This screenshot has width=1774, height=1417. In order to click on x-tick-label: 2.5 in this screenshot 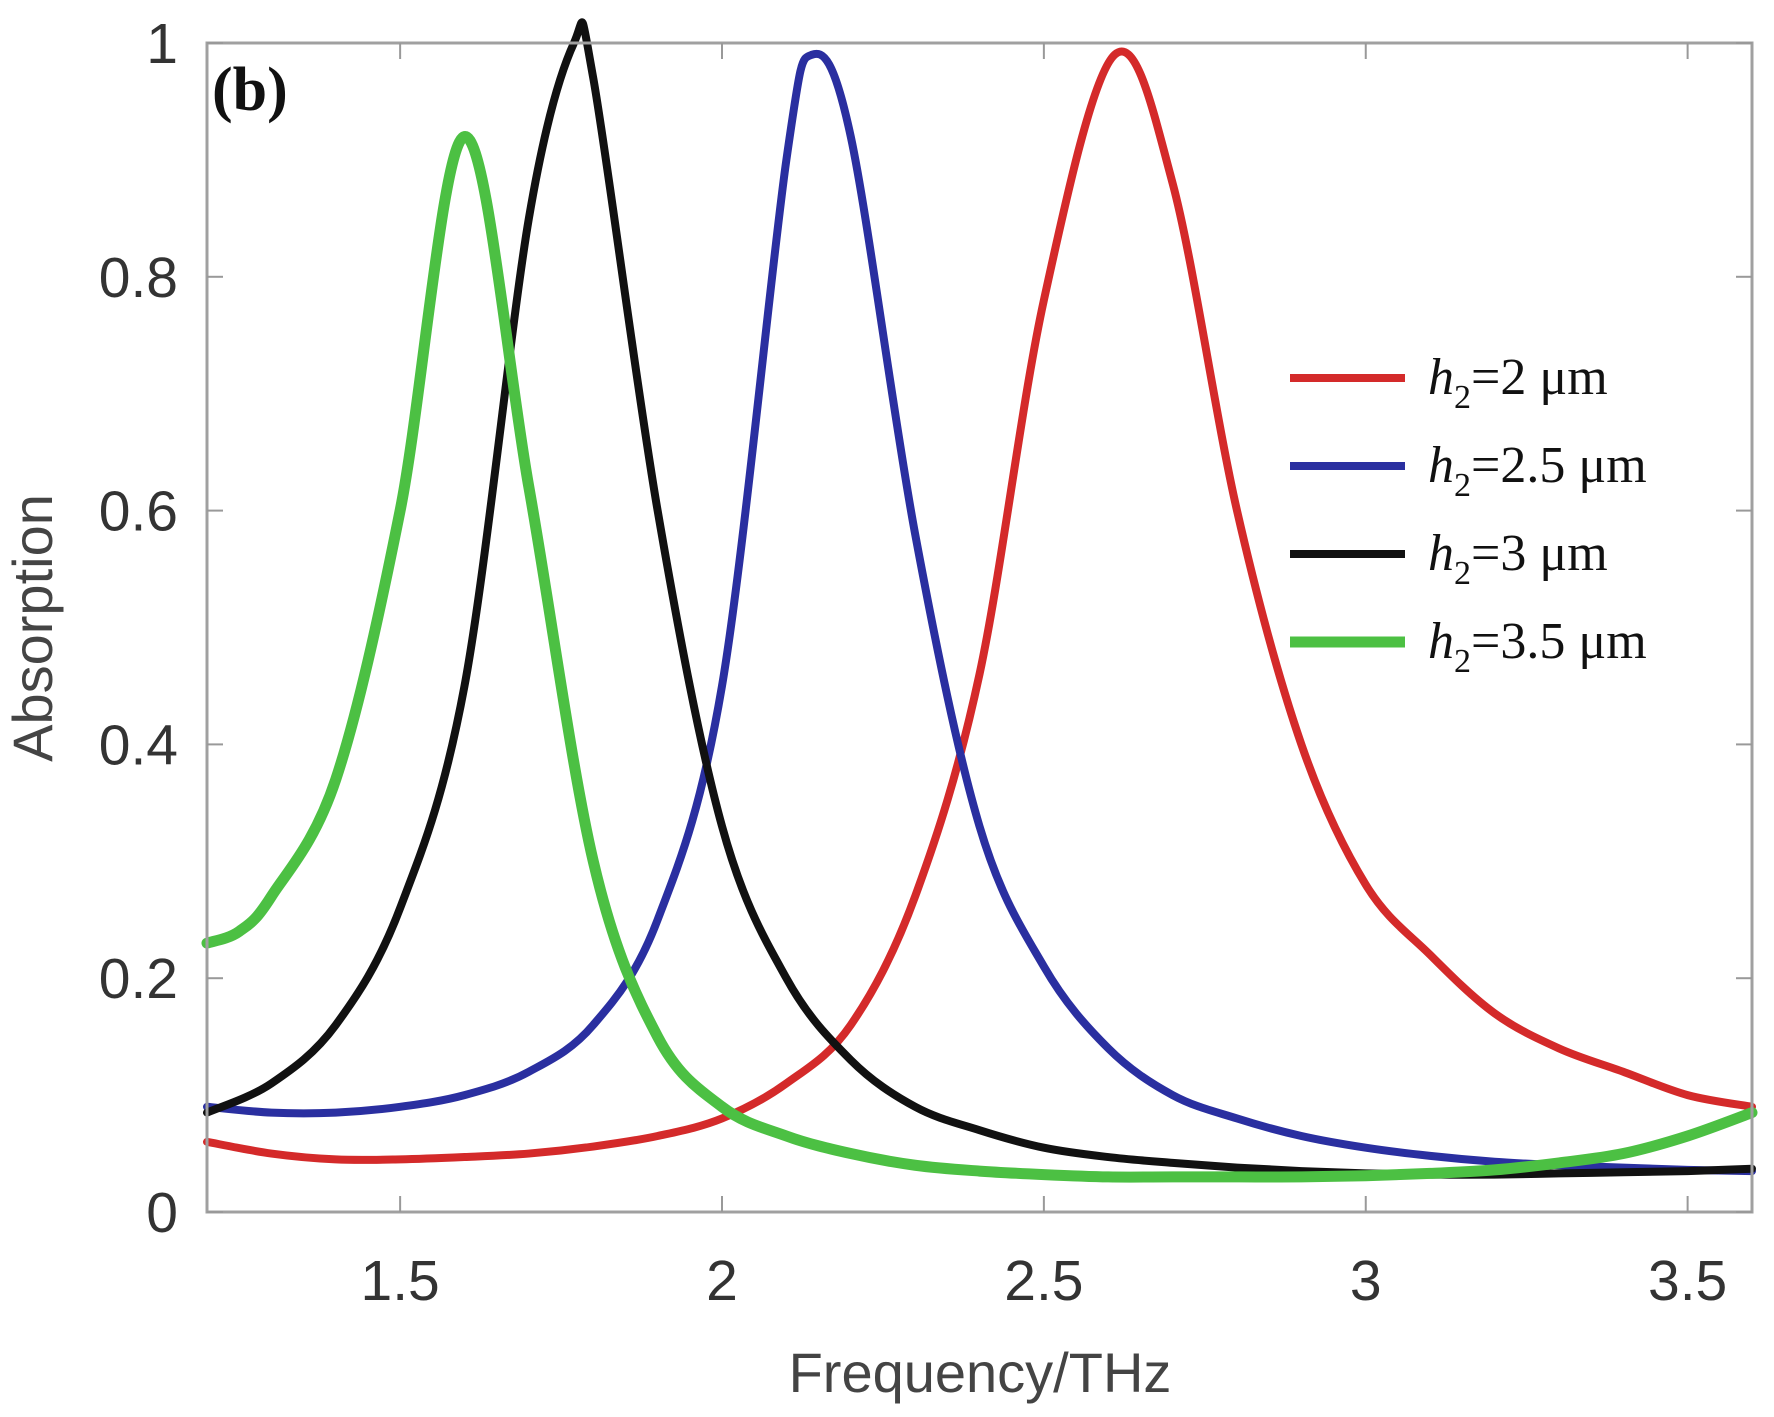, I will do `click(1043, 1281)`.